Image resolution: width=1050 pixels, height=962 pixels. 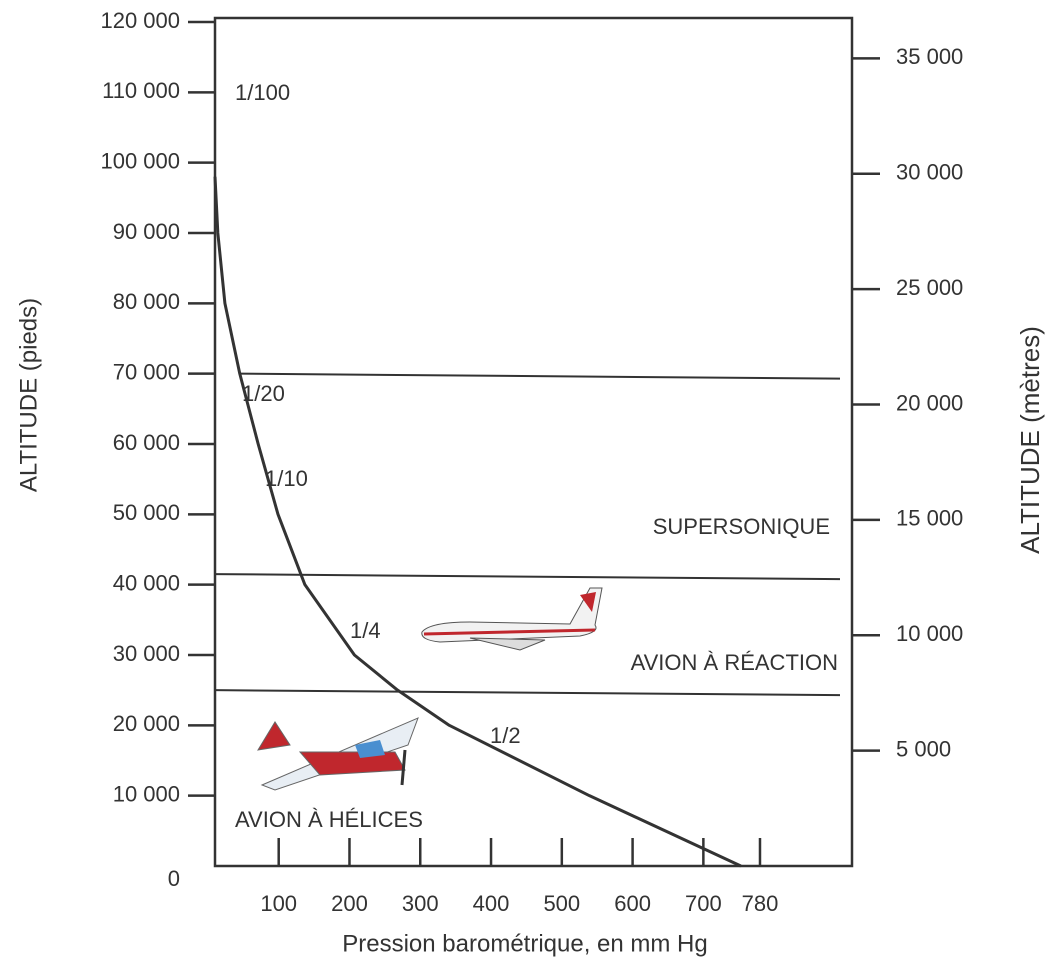 What do you see at coordinates (263, 393) in the screenshot?
I see `annotation: 1/20` at bounding box center [263, 393].